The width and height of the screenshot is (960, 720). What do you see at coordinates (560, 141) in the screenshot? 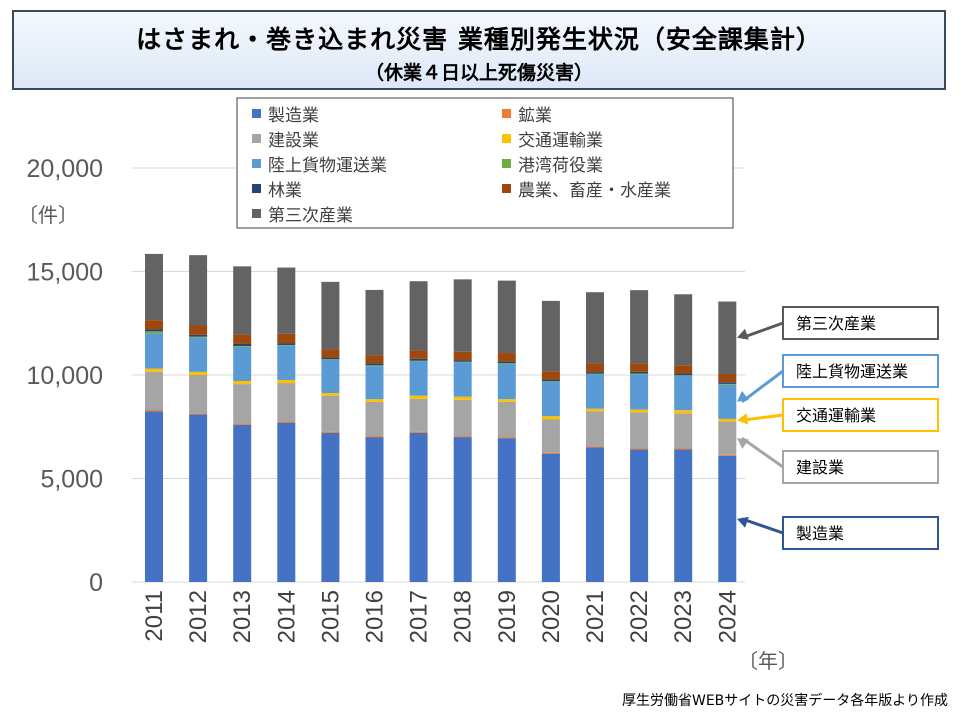
I see `legend-label: 交通運輸業` at bounding box center [560, 141].